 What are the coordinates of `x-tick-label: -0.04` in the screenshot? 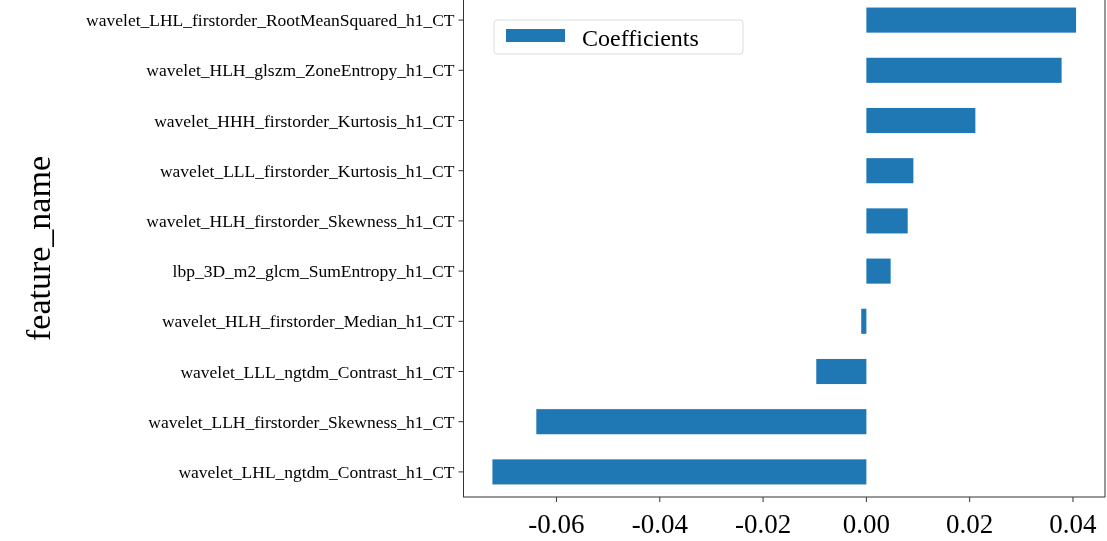 It's located at (660, 524).